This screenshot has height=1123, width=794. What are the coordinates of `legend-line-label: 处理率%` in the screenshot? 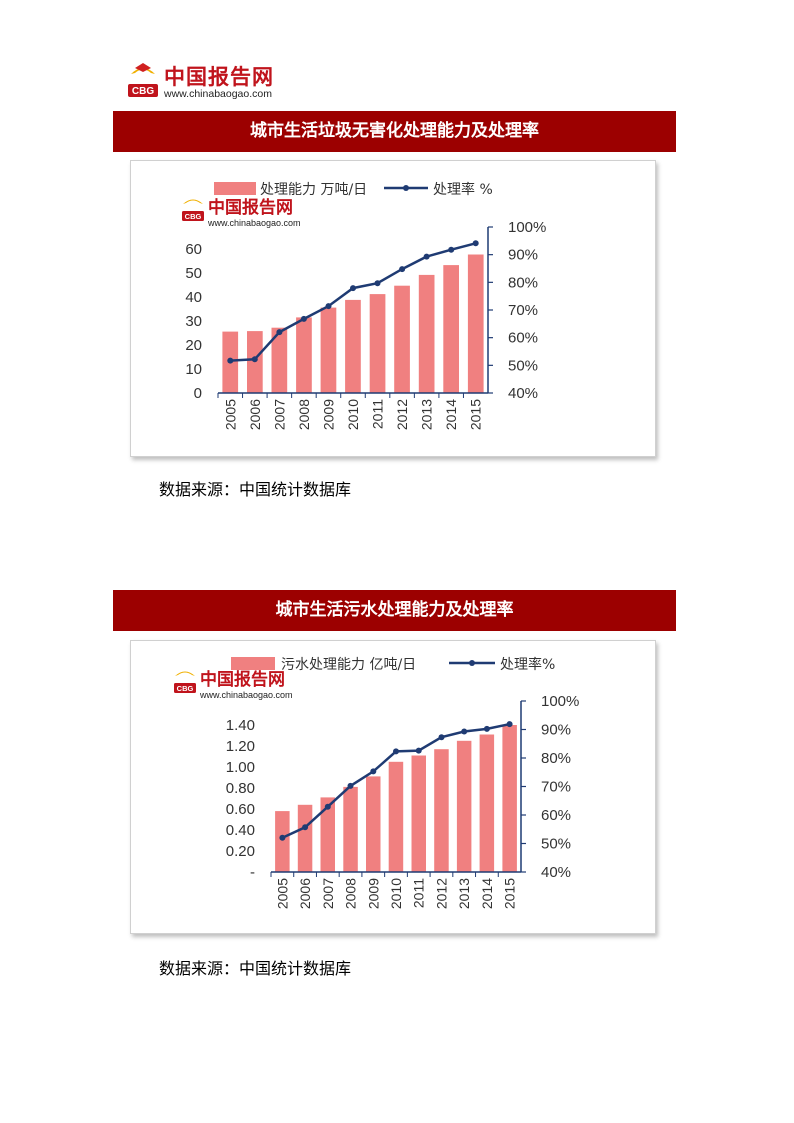 It's located at (527, 664).